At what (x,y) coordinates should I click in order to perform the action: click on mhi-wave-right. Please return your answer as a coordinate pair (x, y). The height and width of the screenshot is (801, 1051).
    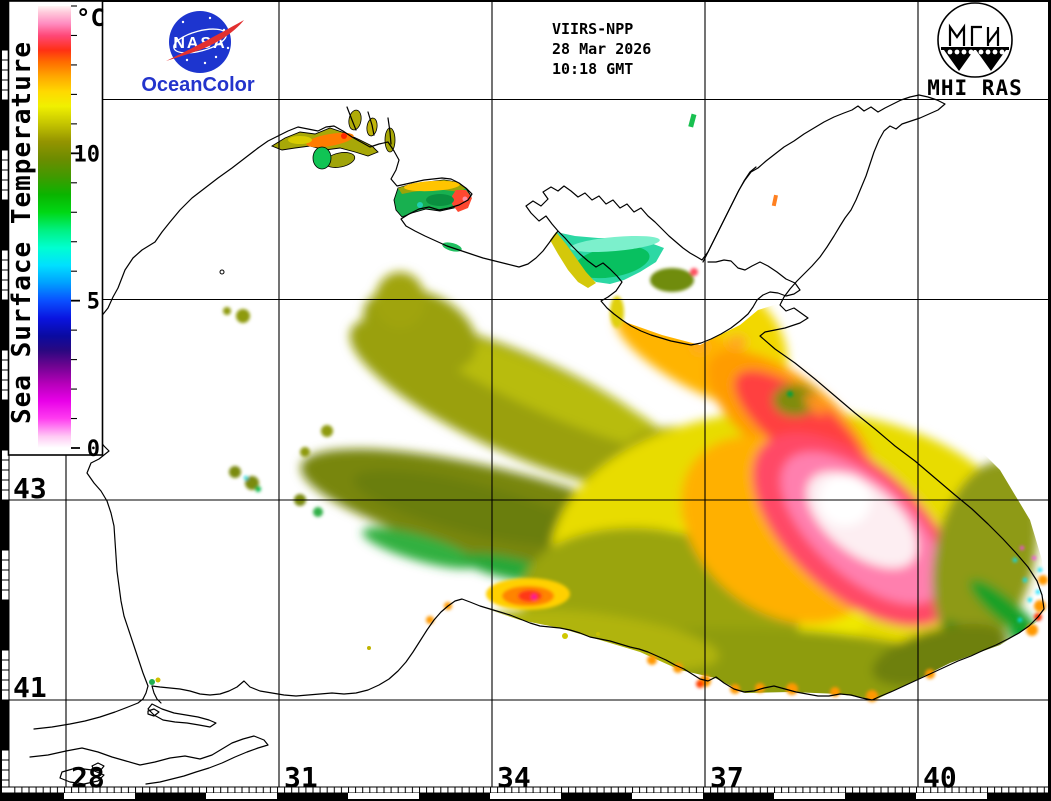
    Looking at the image, I should click on (991, 60).